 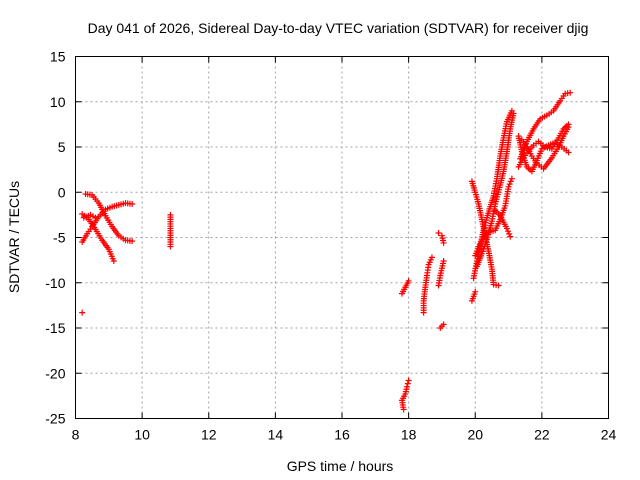 I want to click on y-tick-labels: 15 10 5 0 -5 -10 -15 -20 -25, so click(x=55, y=238).